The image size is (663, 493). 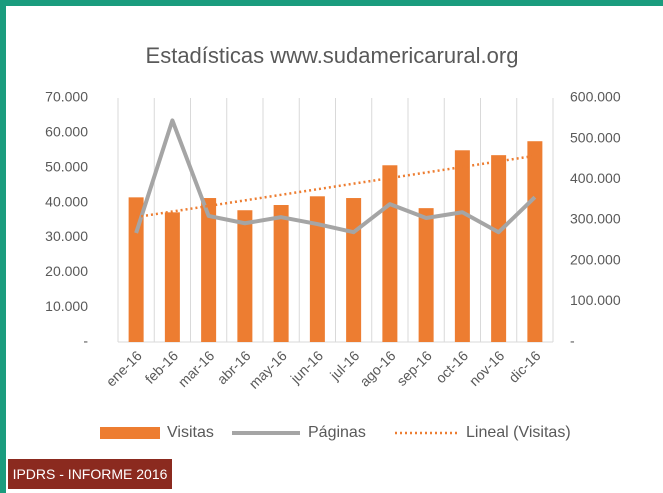 I want to click on y-tick-label: -, so click(x=85, y=341).